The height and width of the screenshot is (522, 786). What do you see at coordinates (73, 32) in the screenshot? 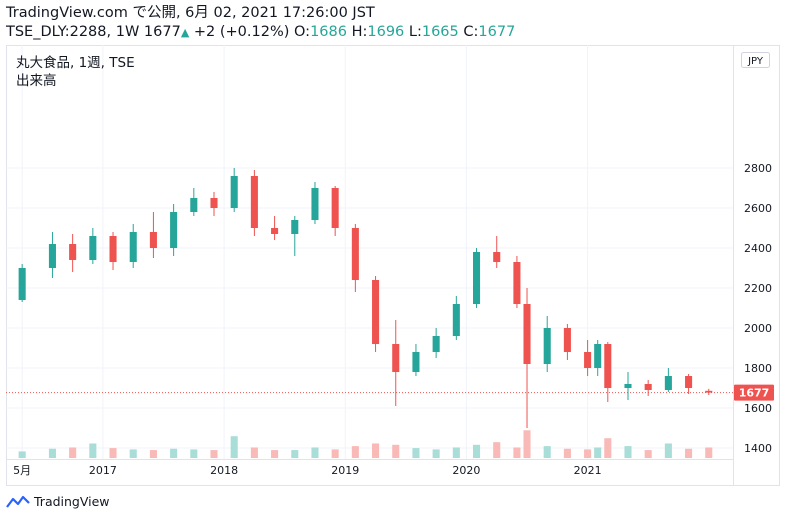
I see `symbol-interval: TSE_DLY:2288, 1W` at bounding box center [73, 32].